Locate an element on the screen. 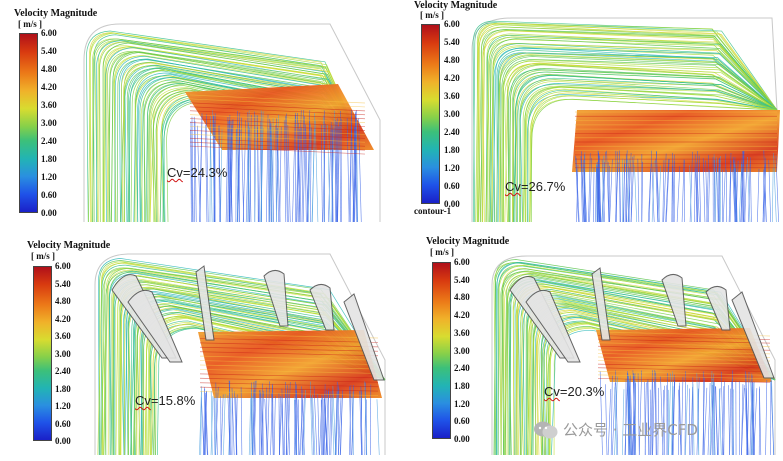 The width and height of the screenshot is (783, 461). velocity-contour-plane is located at coordinates (676, 141).